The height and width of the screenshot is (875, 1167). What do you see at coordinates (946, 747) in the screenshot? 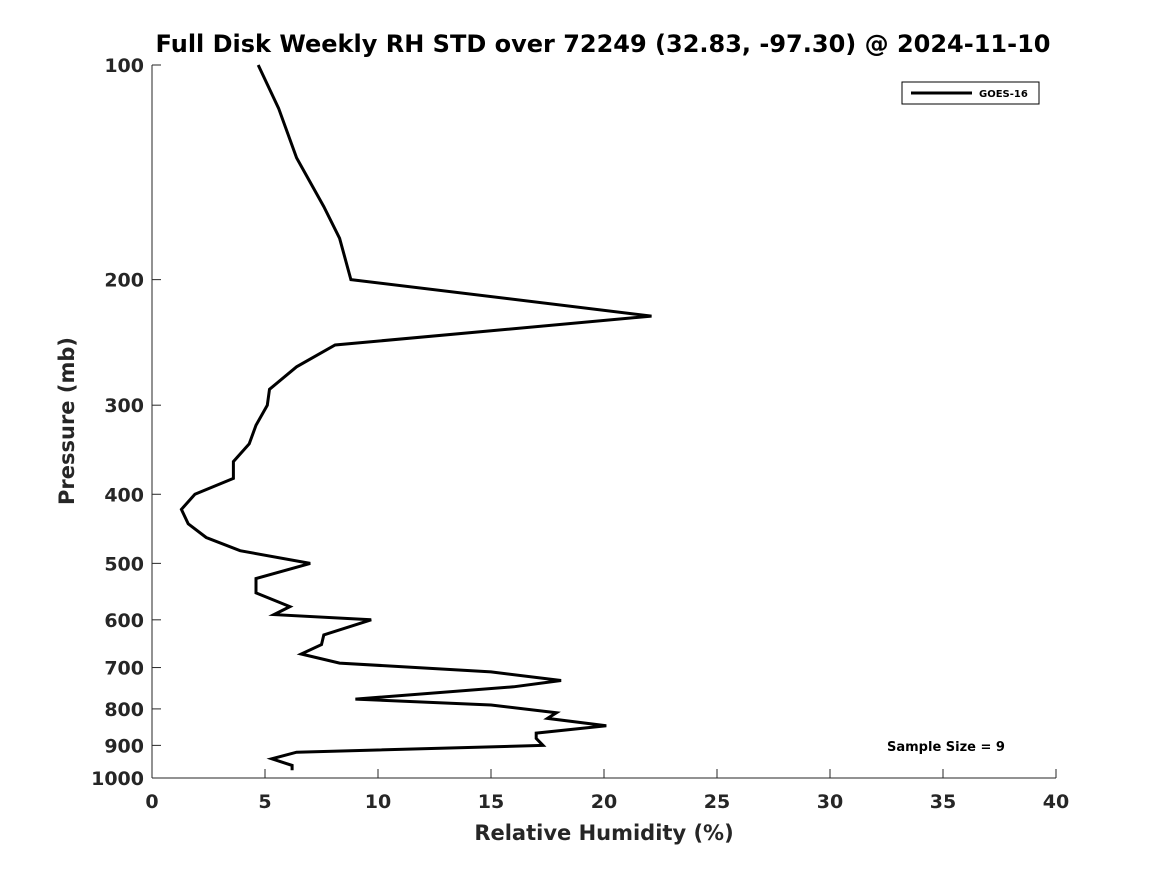
I see `sample-size-annotation: Sample Size = 9` at bounding box center [946, 747].